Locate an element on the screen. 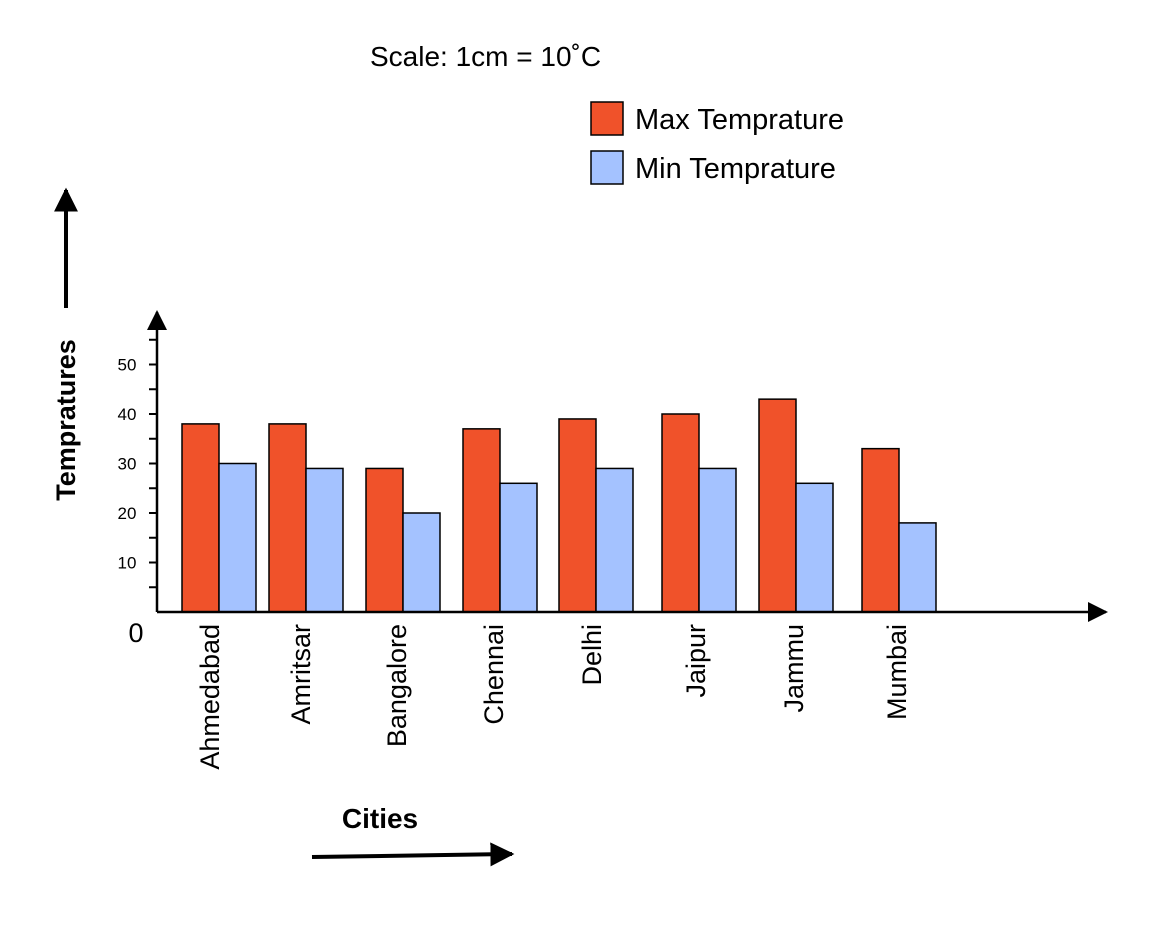  legend-label-min: Min Temprature is located at coordinates (735, 169).